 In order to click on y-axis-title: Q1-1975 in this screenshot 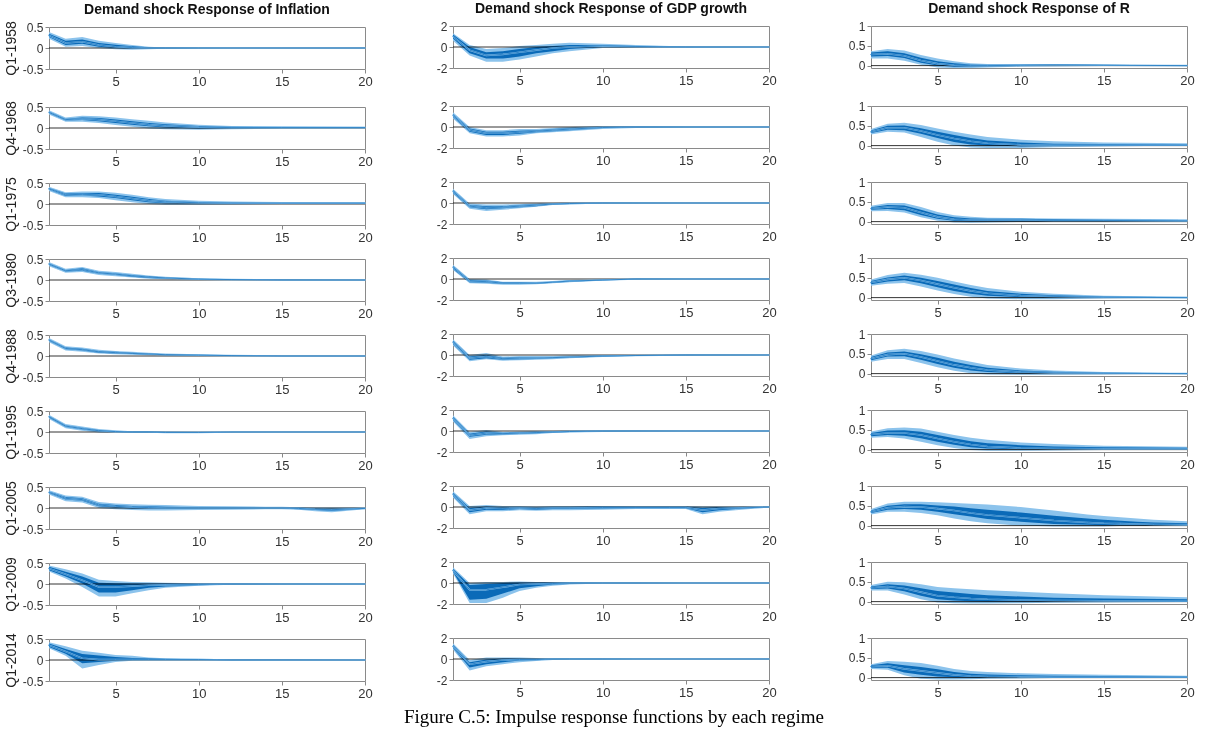, I will do `click(10, 204)`.